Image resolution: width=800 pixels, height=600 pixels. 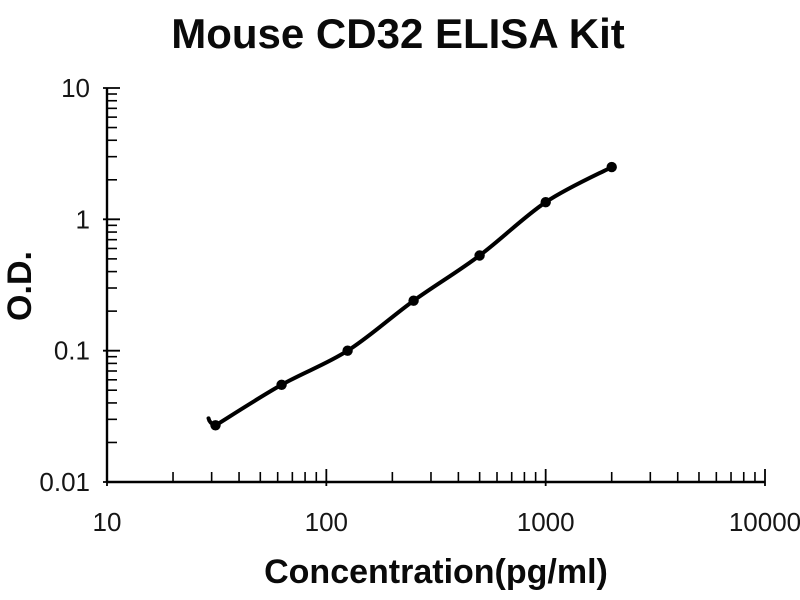 What do you see at coordinates (64, 482) in the screenshot?
I see `y-tick-label: 0.01` at bounding box center [64, 482].